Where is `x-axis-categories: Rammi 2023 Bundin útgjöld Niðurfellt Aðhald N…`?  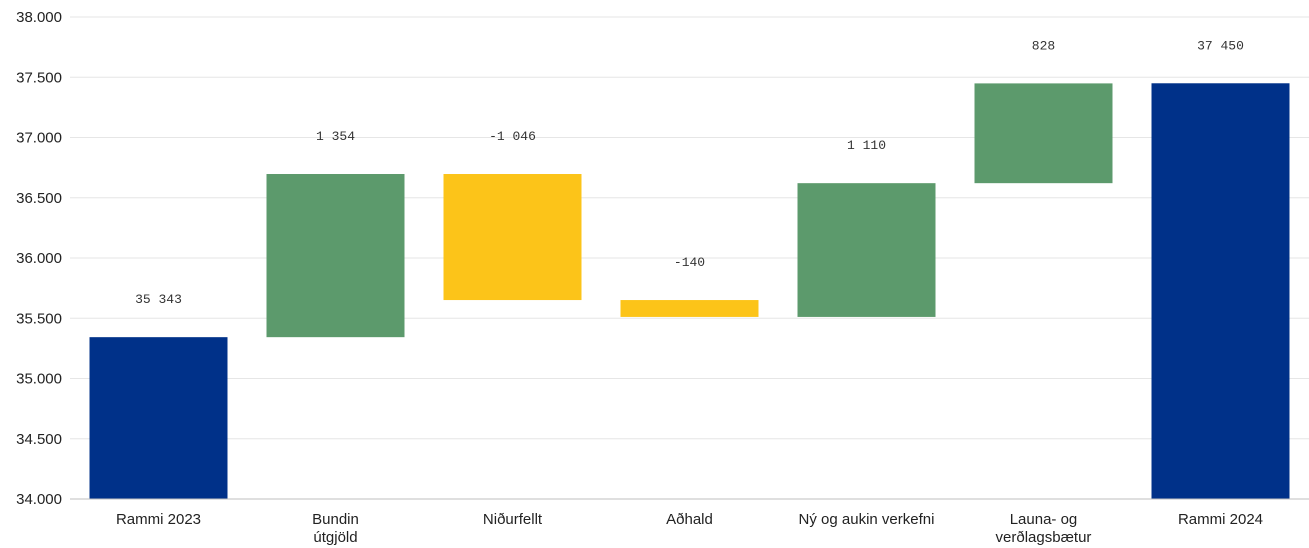 x-axis-categories: Rammi 2023 Bundin útgjöld Niðurfellt Aðhald N… is located at coordinates (689, 528).